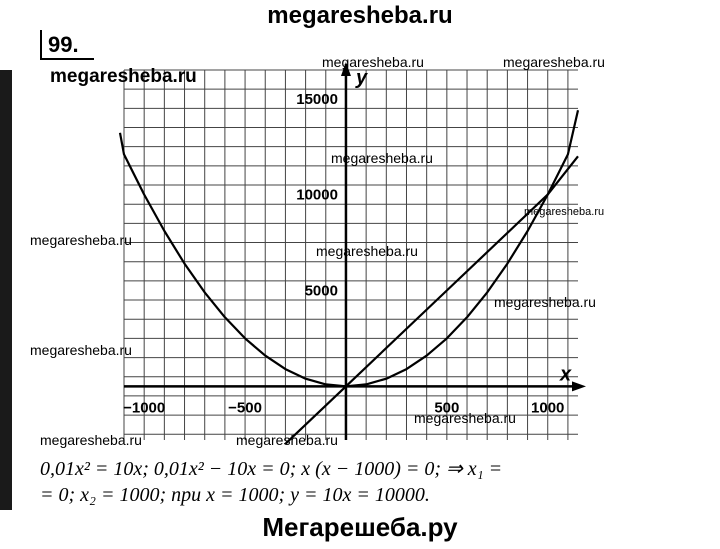 This screenshot has width=720, height=549. What do you see at coordinates (547, 407) in the screenshot?
I see `x-tick-label: 1000` at bounding box center [547, 407].